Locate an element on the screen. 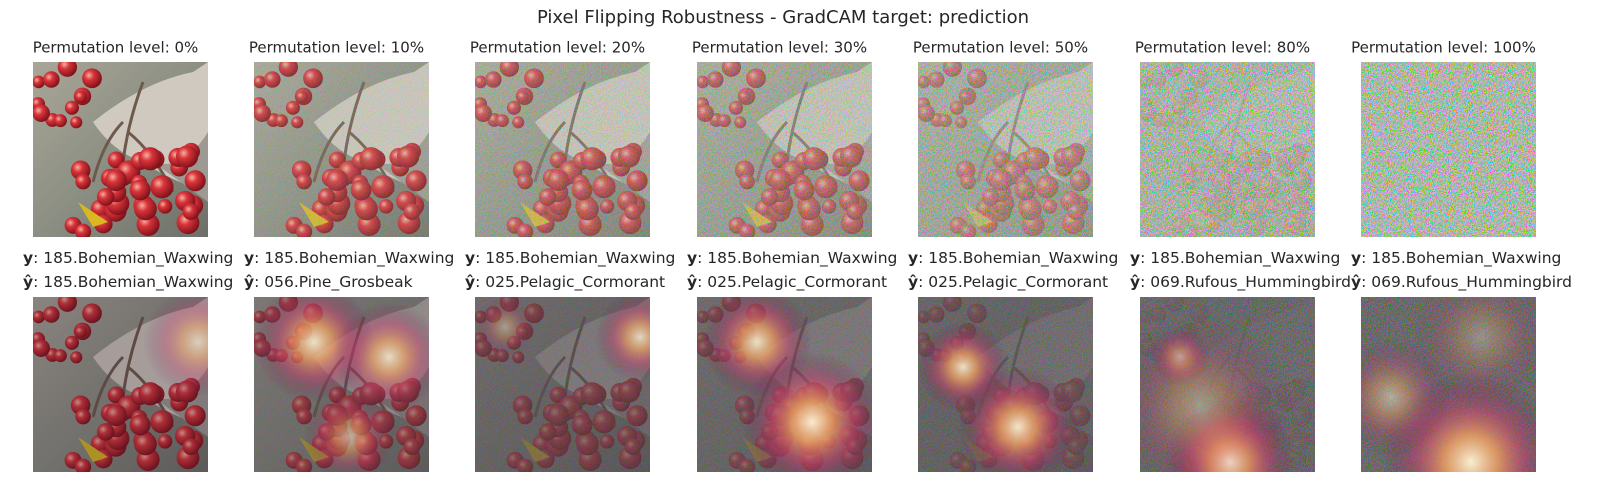 This screenshot has height=500, width=1600. pred-label: ŷ: 056.Pine_Grosbeak is located at coordinates (328, 282).